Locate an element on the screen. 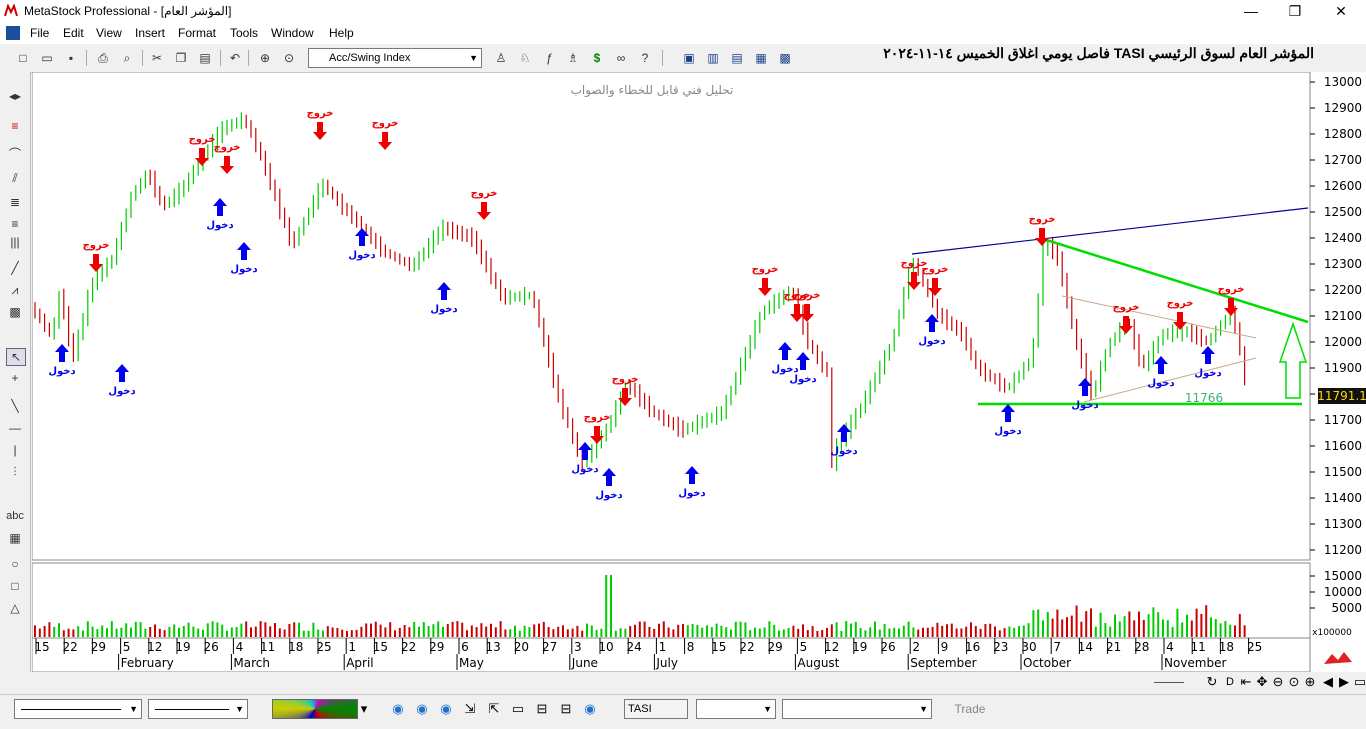 The width and height of the screenshot is (1366, 729). triangle-lower-line is located at coordinates (1170, 380).